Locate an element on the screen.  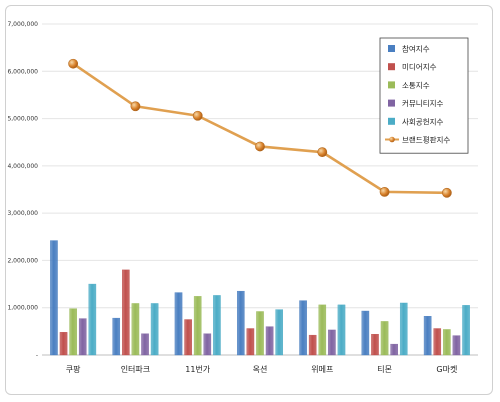
bar-커뮤니티지수-G마켓 is located at coordinates (456, 345).